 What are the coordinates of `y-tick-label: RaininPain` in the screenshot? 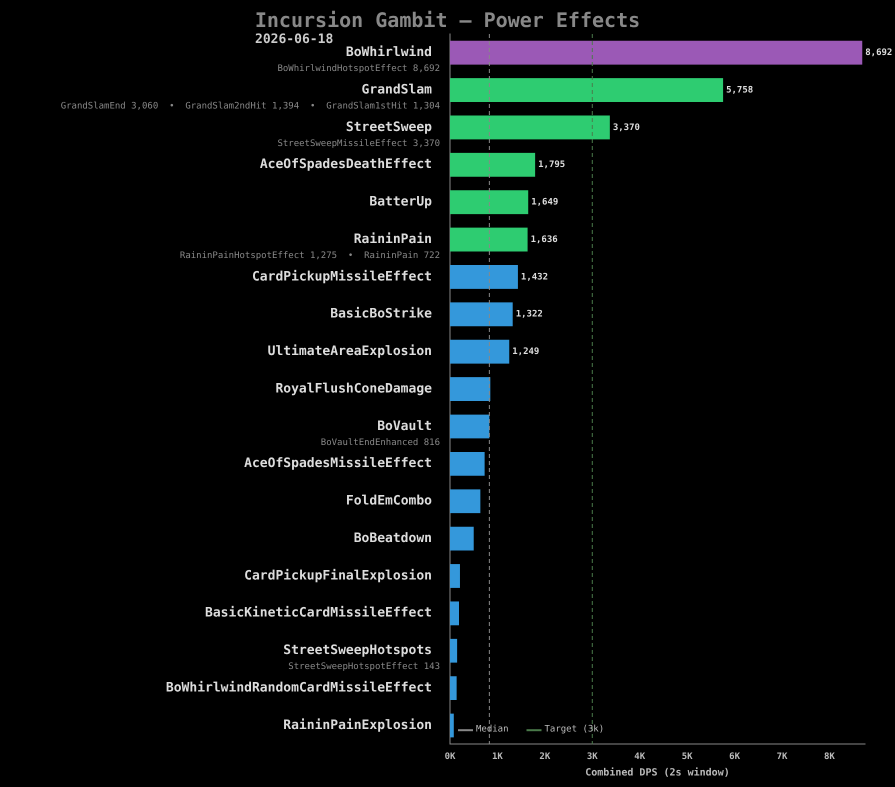 It's located at (393, 239).